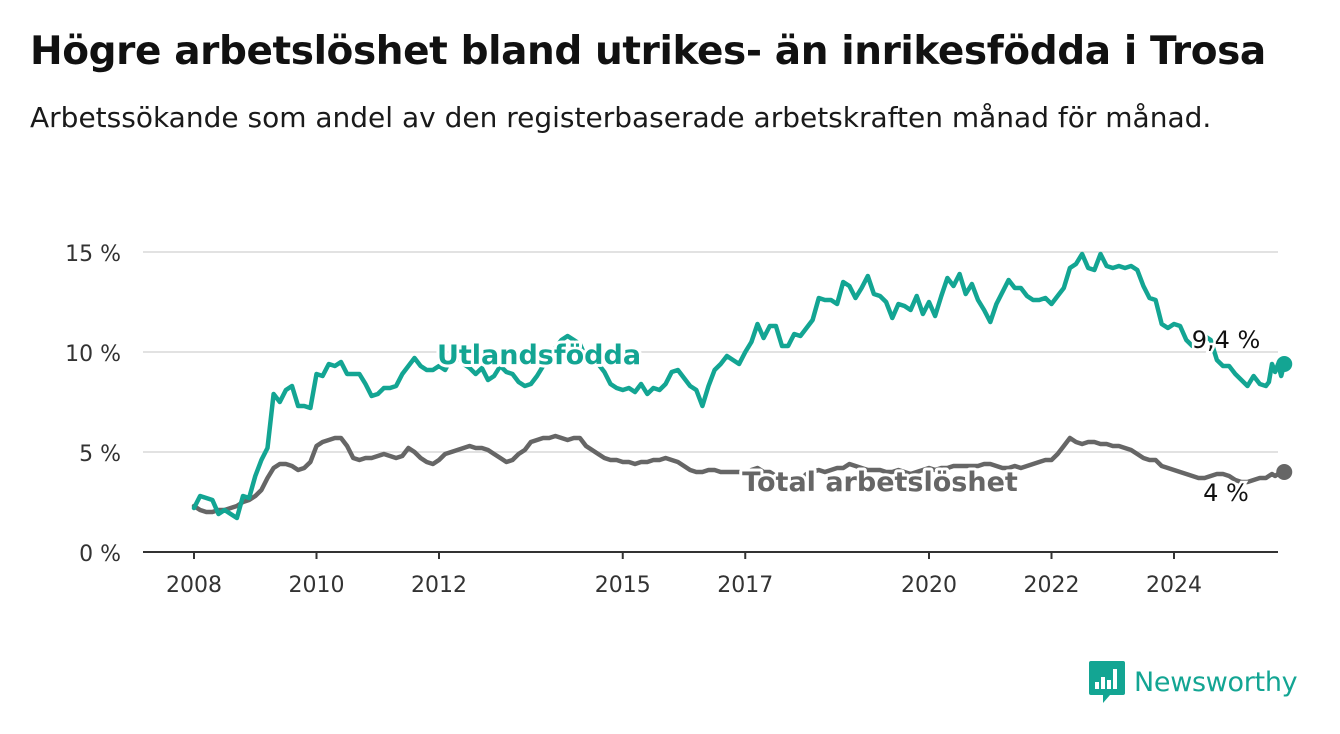  What do you see at coordinates (317, 585) in the screenshot?
I see `x-tick-label-2010: 2010` at bounding box center [317, 585].